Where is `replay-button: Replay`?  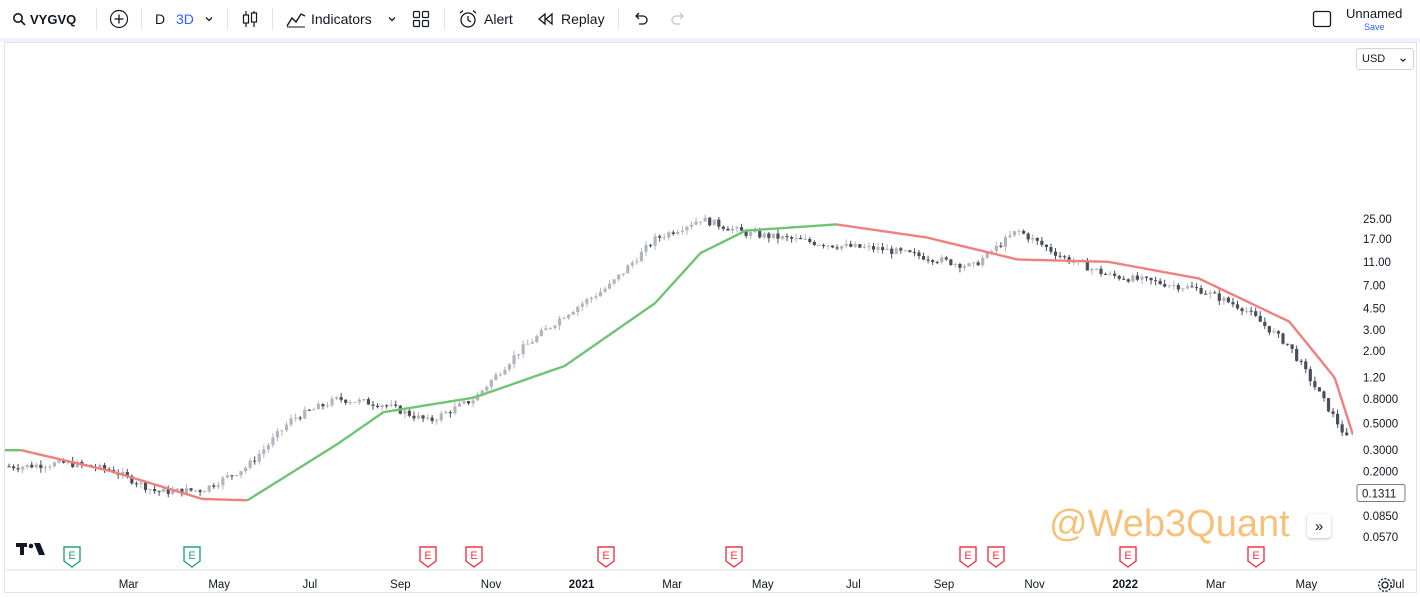 replay-button: Replay is located at coordinates (571, 19).